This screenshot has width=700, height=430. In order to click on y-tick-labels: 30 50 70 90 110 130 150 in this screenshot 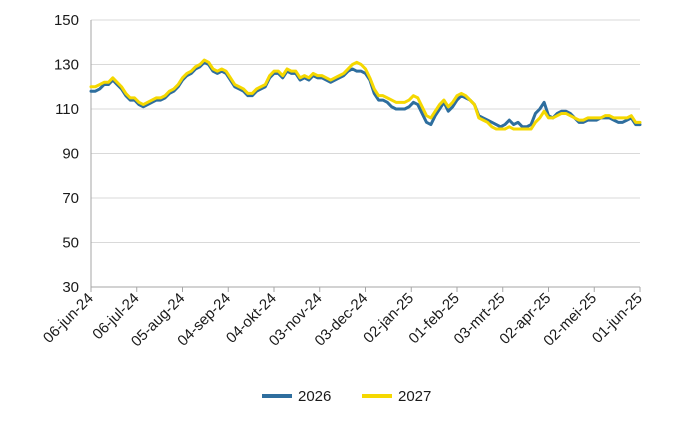, I will do `click(66, 154)`.